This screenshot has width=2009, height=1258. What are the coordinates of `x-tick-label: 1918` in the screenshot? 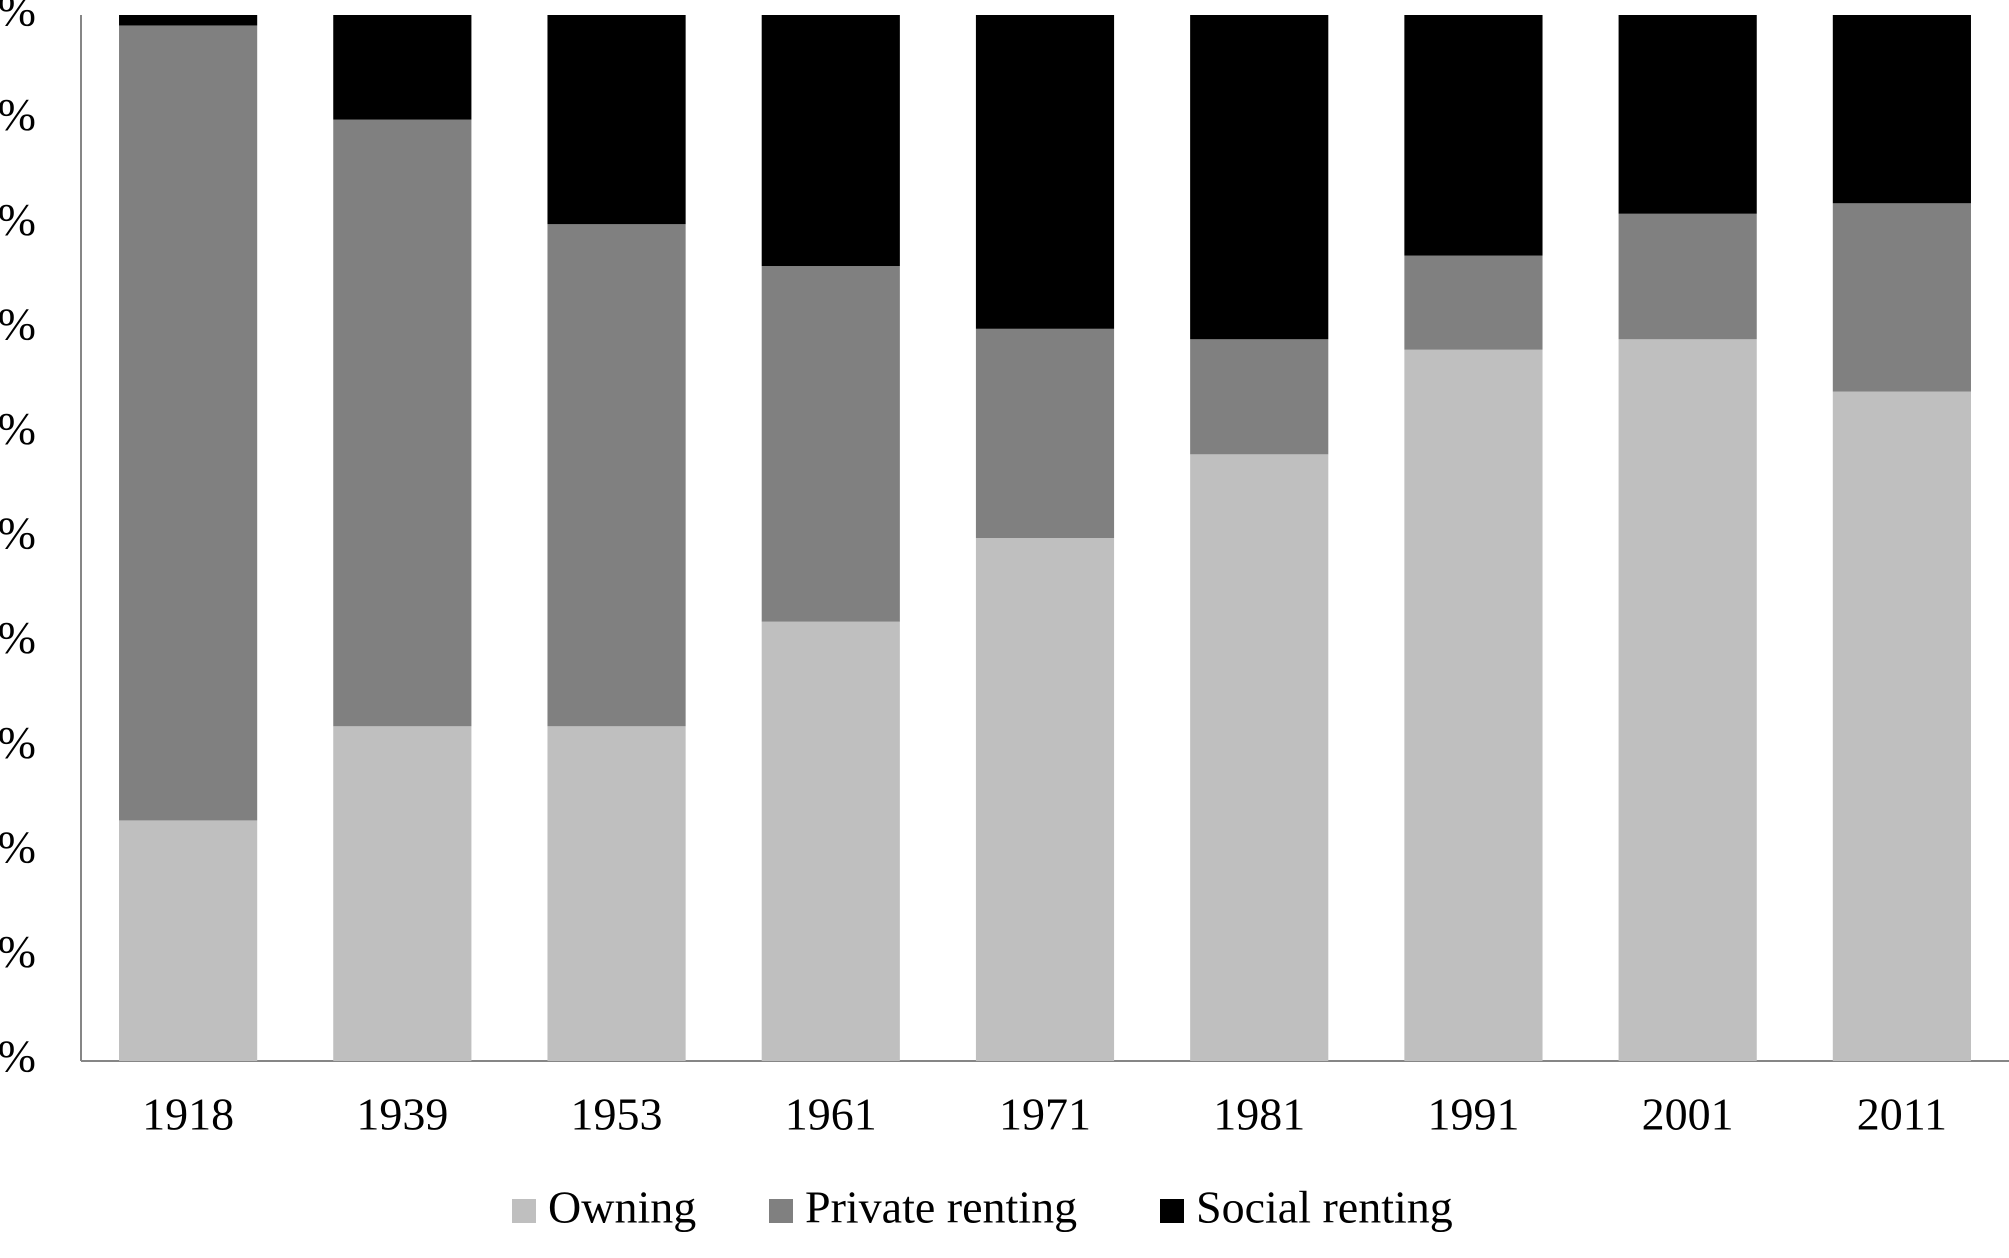 It's located at (188, 1114).